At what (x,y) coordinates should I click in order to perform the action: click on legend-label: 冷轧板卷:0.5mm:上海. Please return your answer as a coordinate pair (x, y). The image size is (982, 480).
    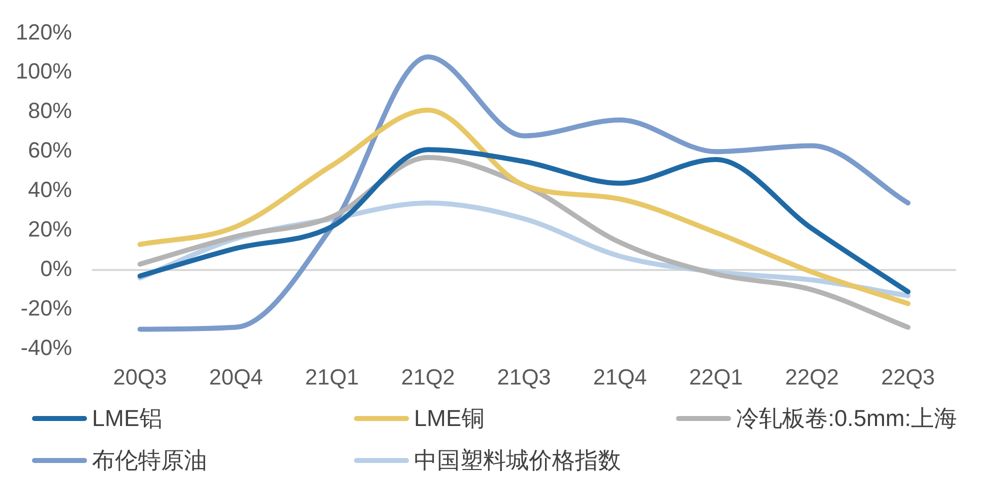
    Looking at the image, I should click on (847, 418).